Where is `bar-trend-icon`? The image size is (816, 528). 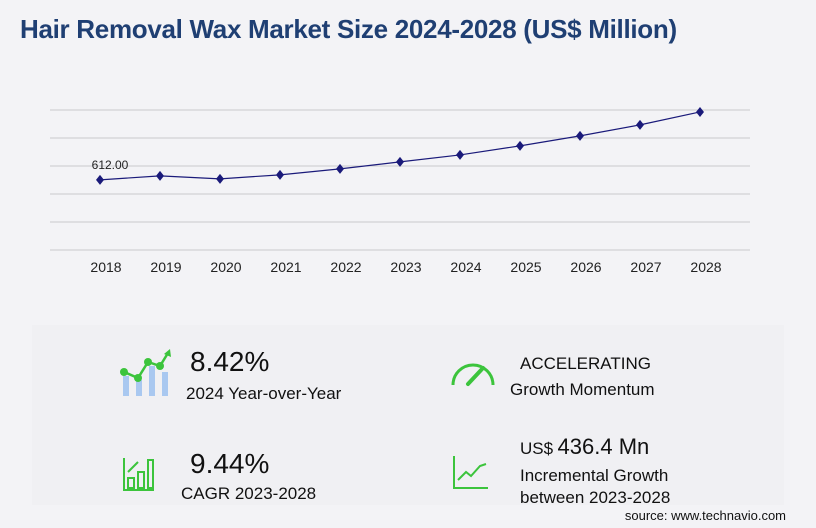
bar-trend-icon is located at coordinates (145, 372).